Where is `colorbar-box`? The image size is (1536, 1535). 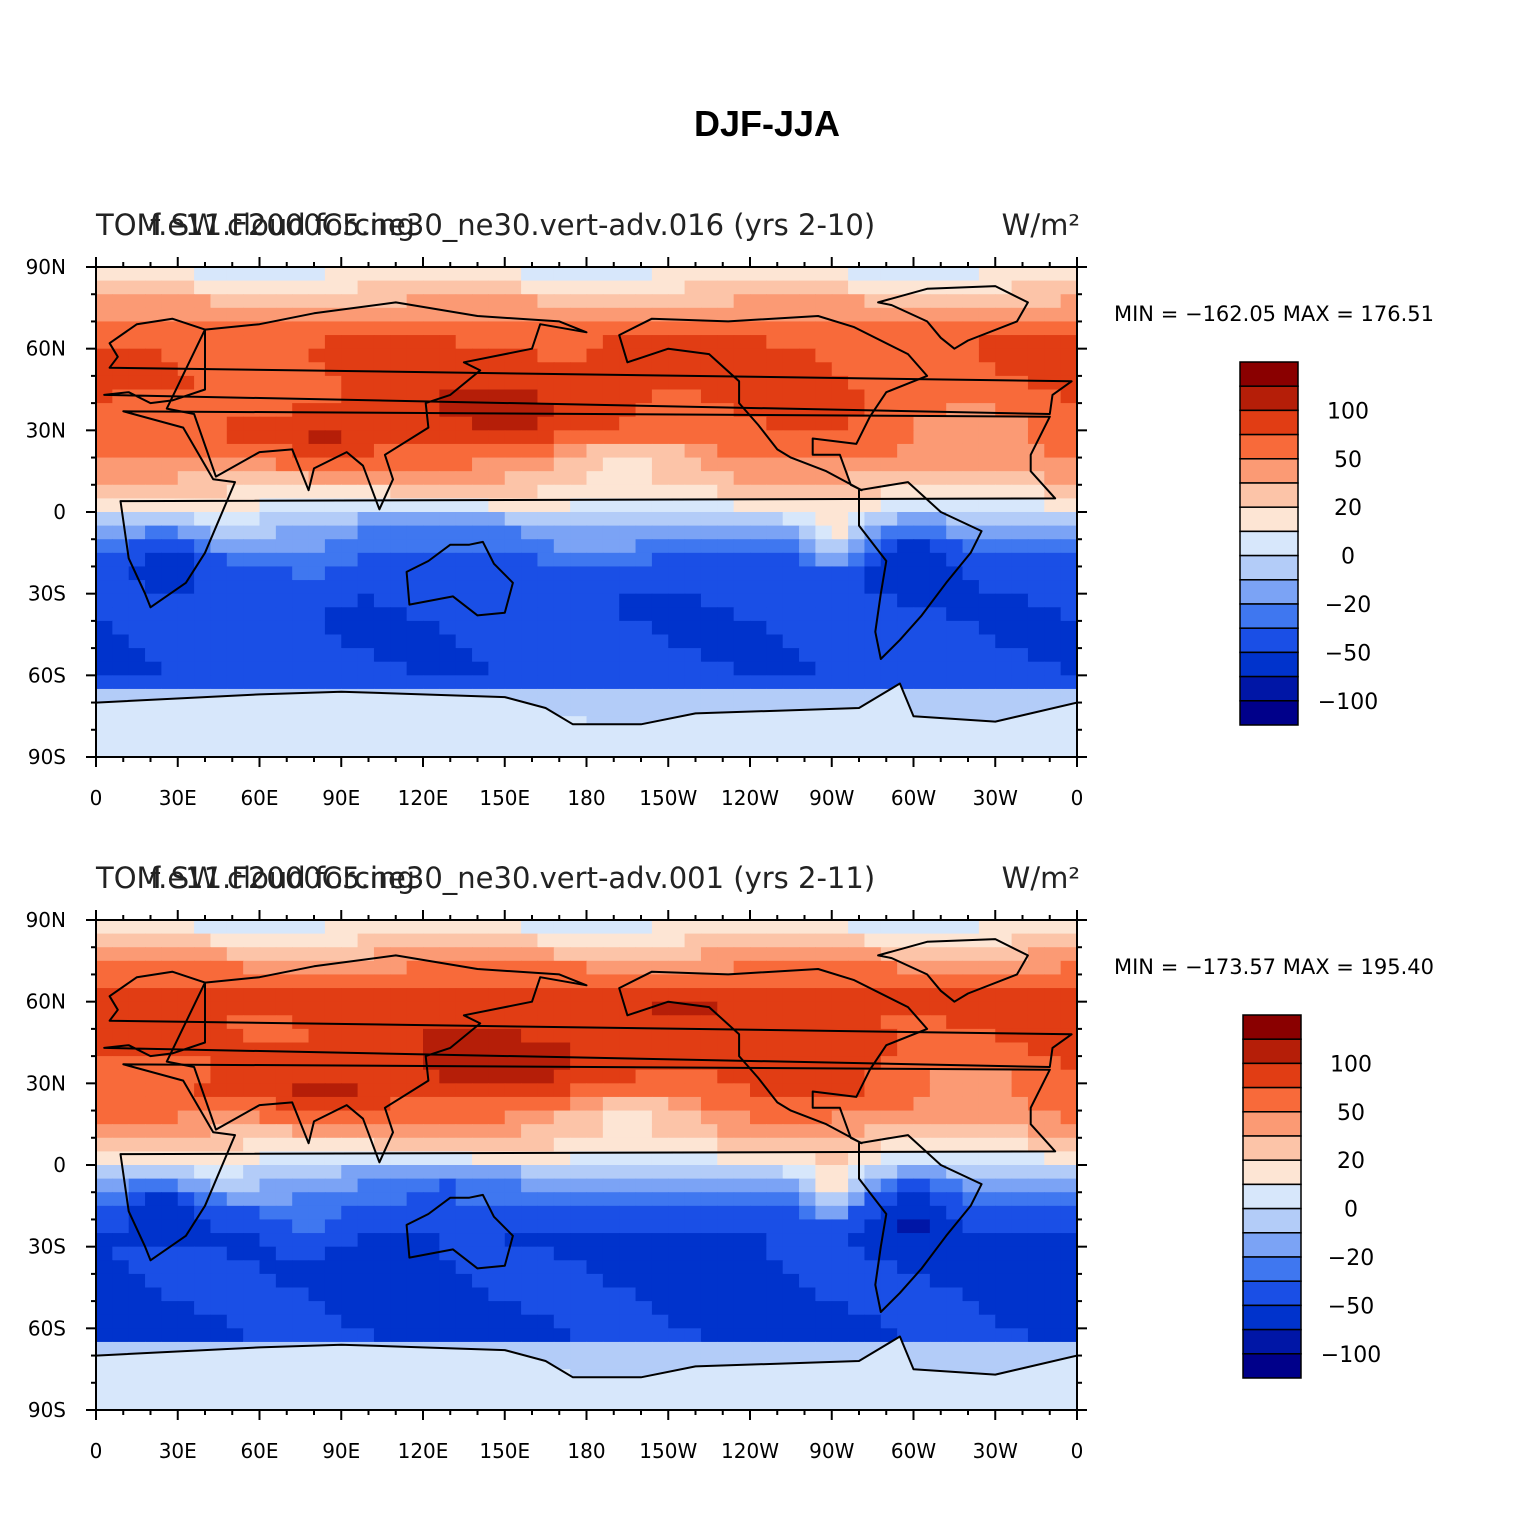
colorbar-box is located at coordinates (1269, 471).